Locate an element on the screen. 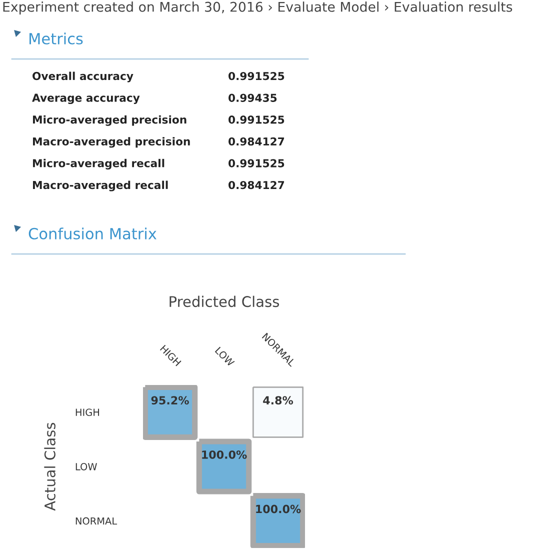 The width and height of the screenshot is (541, 555). text: Metrics is located at coordinates (56, 38).